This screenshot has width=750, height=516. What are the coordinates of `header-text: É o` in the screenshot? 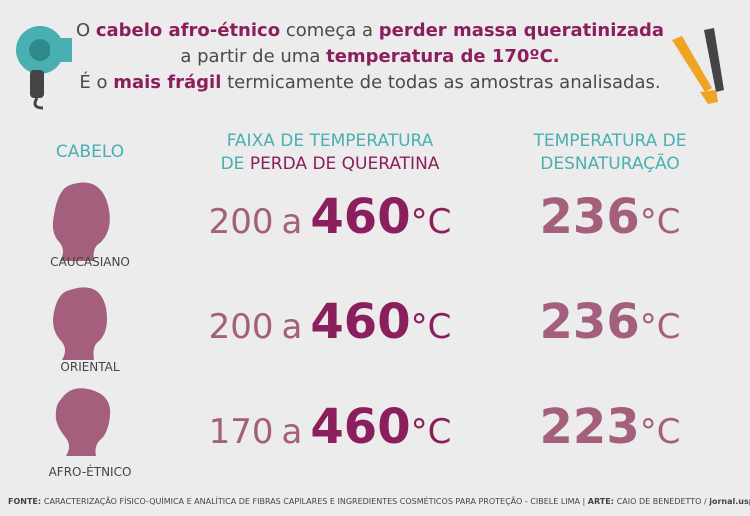 It's located at (96, 82).